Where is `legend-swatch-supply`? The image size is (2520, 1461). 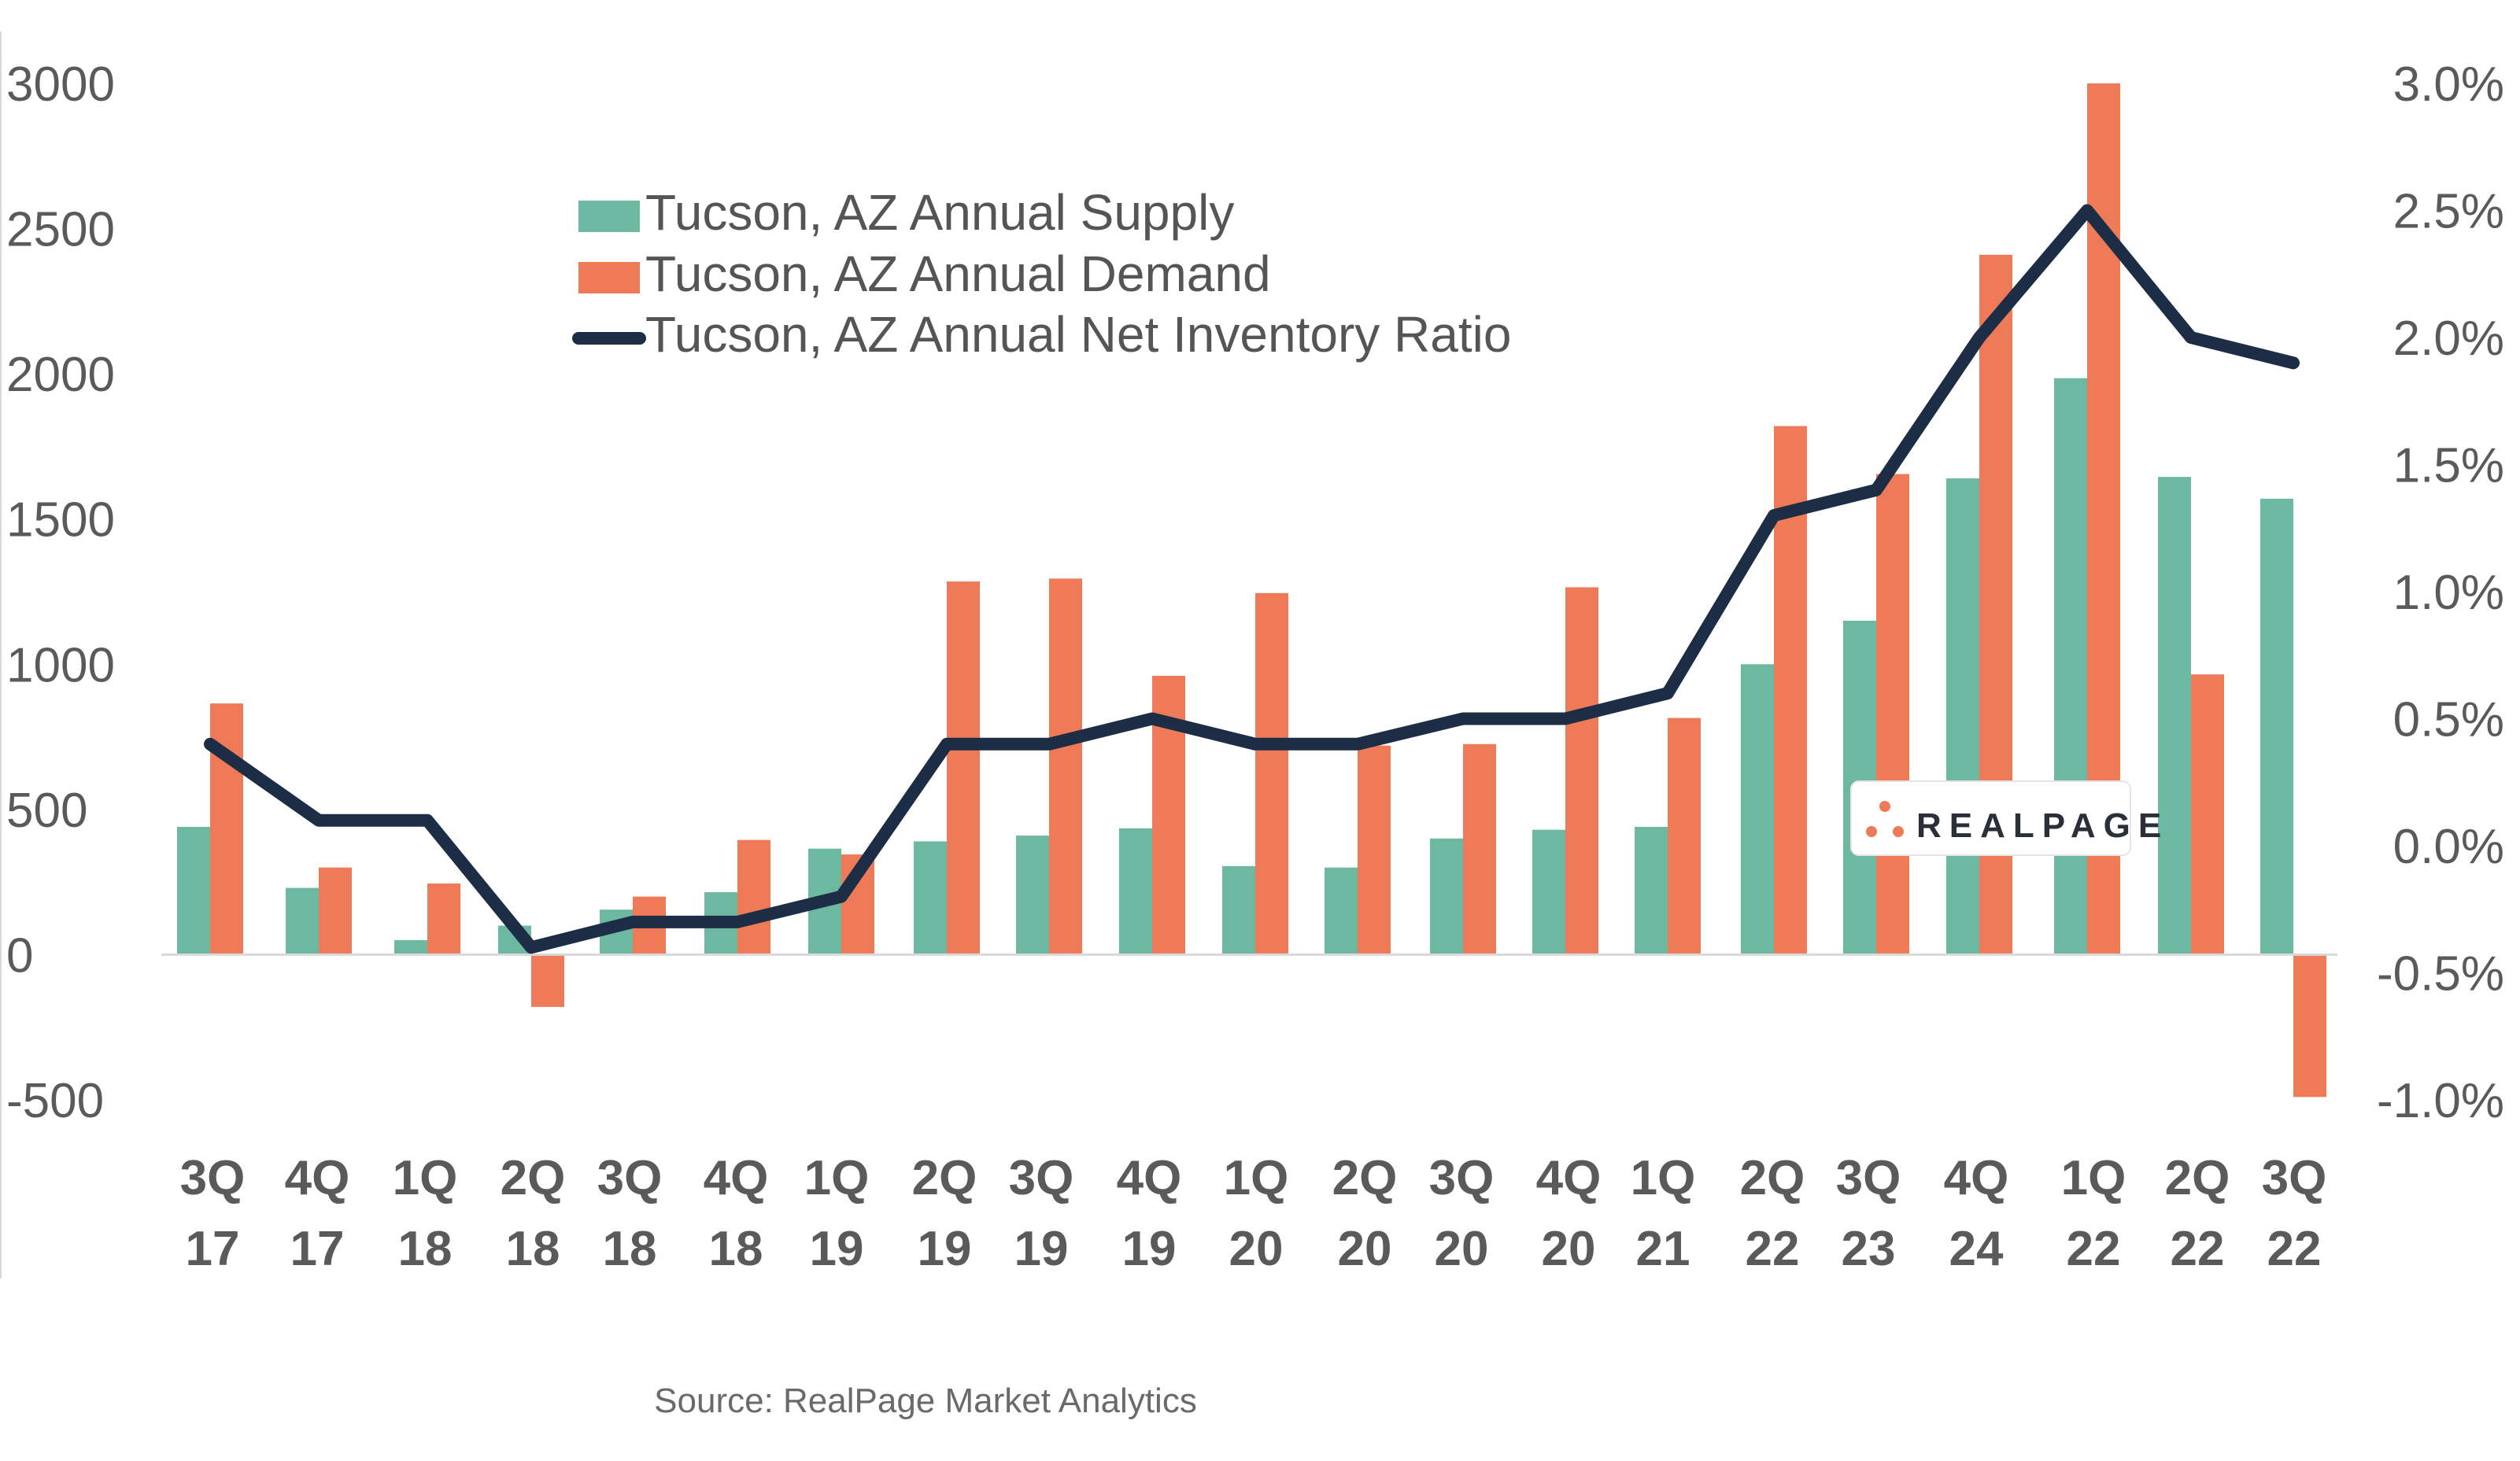
legend-swatch-supply is located at coordinates (609, 217).